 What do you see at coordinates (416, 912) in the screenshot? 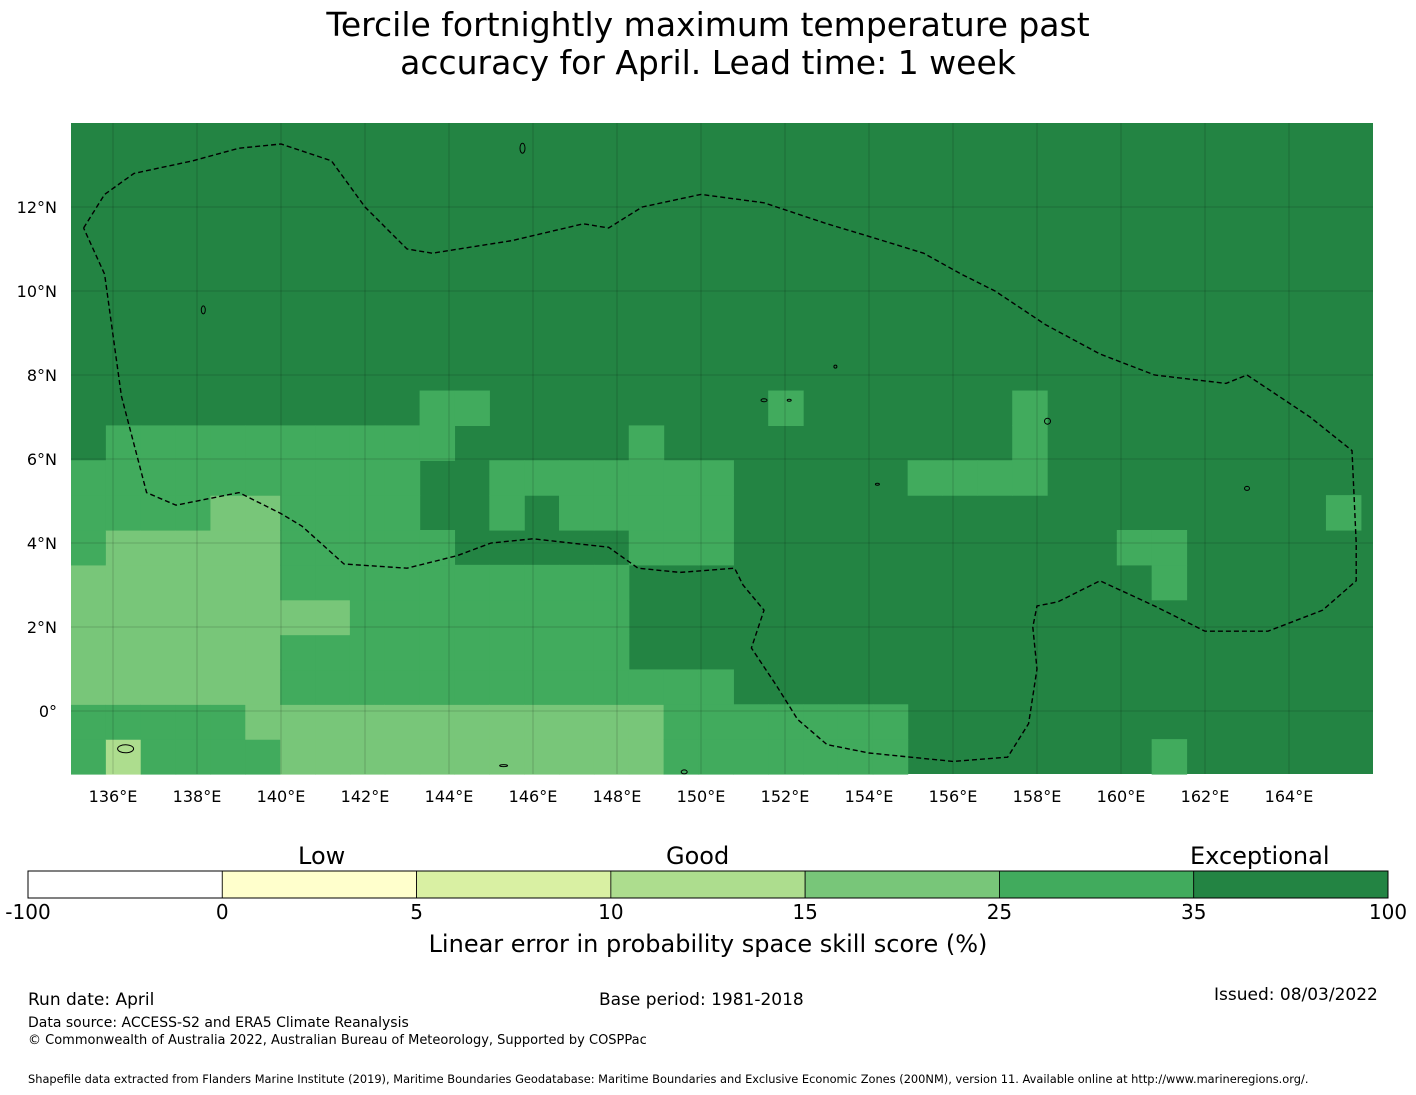
I see `colorbar-tick-label: 5` at bounding box center [416, 912].